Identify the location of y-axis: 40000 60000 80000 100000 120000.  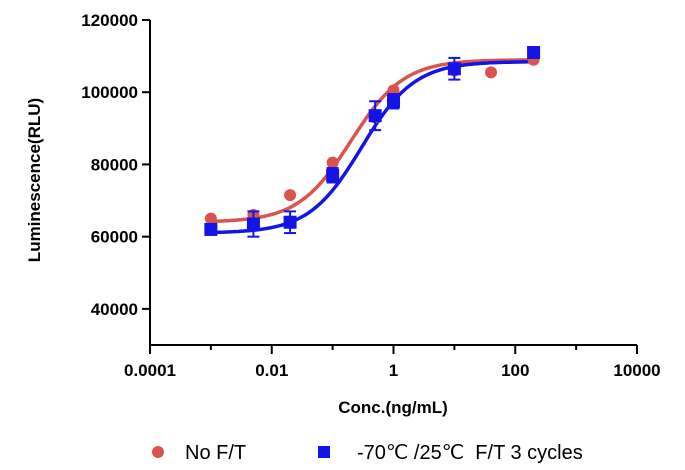
(116, 178).